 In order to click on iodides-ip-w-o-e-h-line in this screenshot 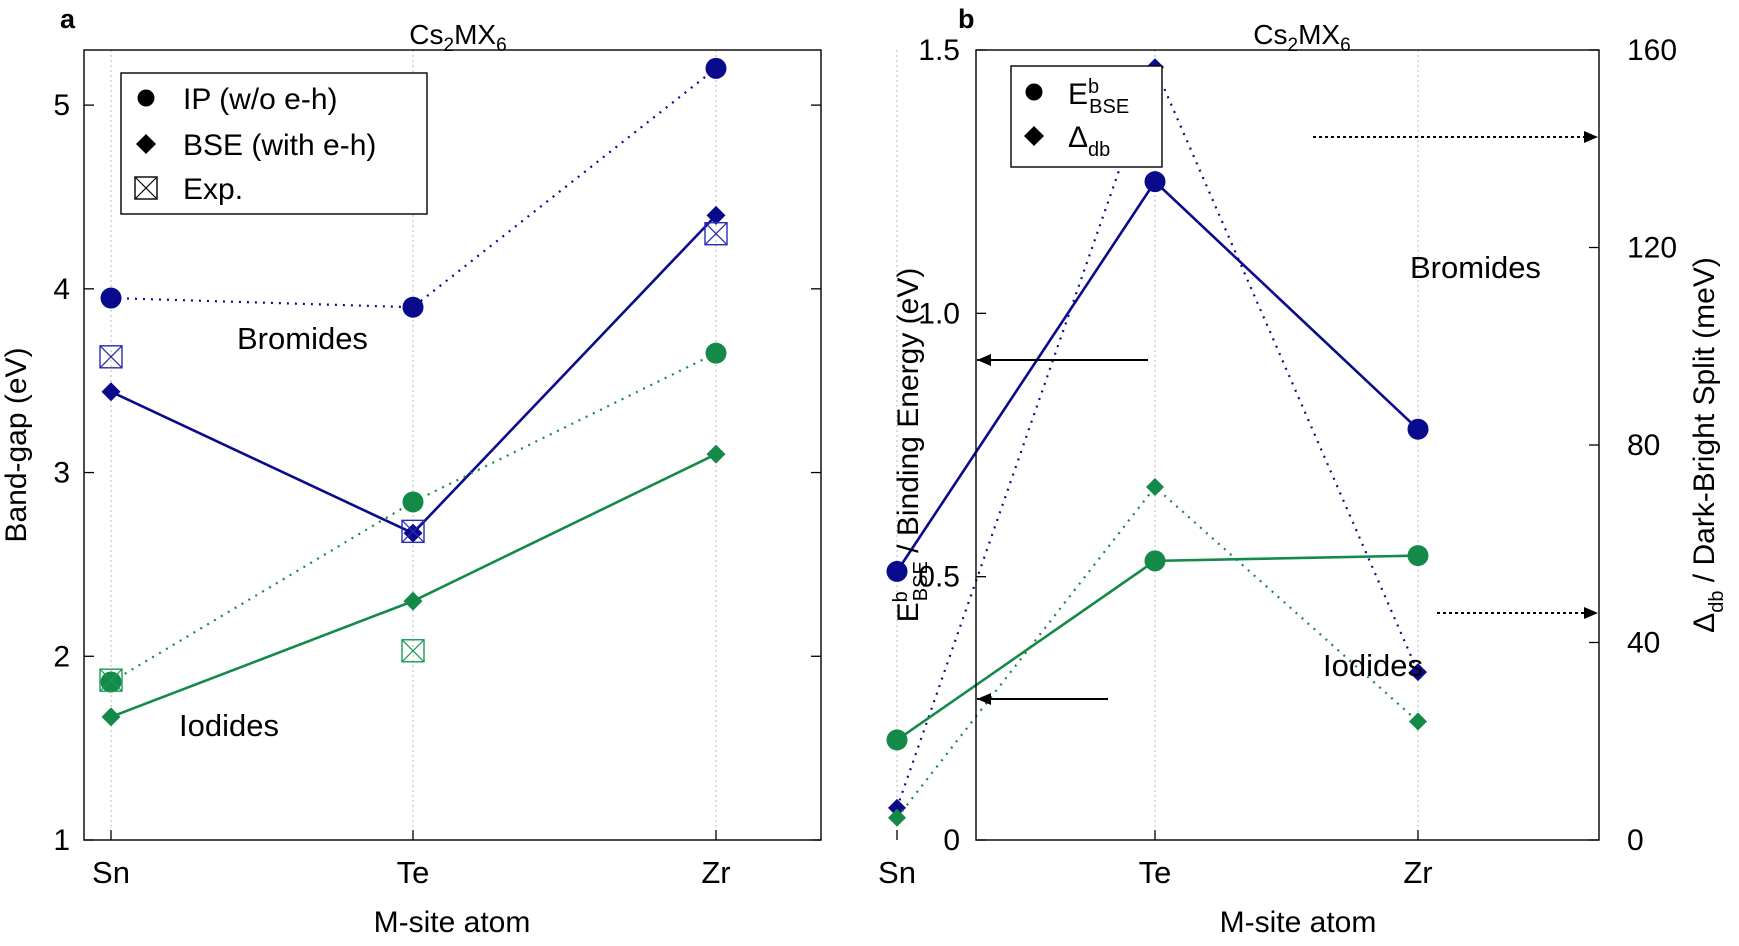, I will do `click(413, 517)`.